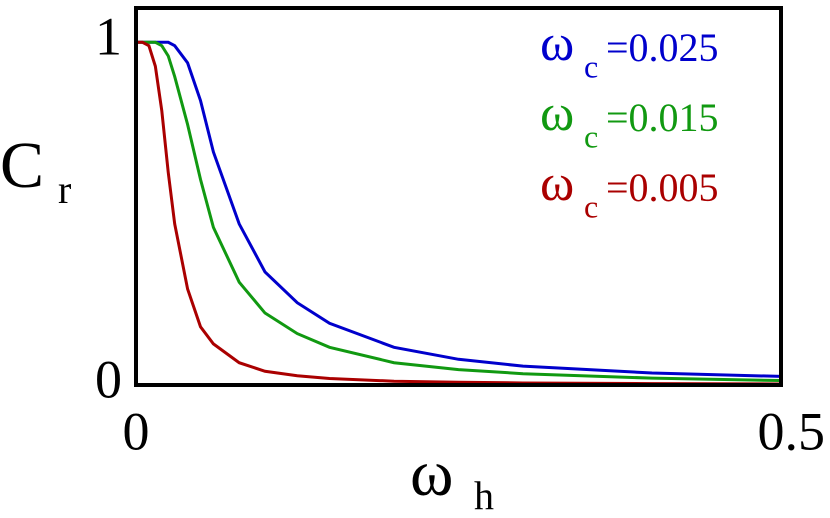 This screenshot has width=830, height=518. What do you see at coordinates (108, 379) in the screenshot?
I see `y-tick-label: 0` at bounding box center [108, 379].